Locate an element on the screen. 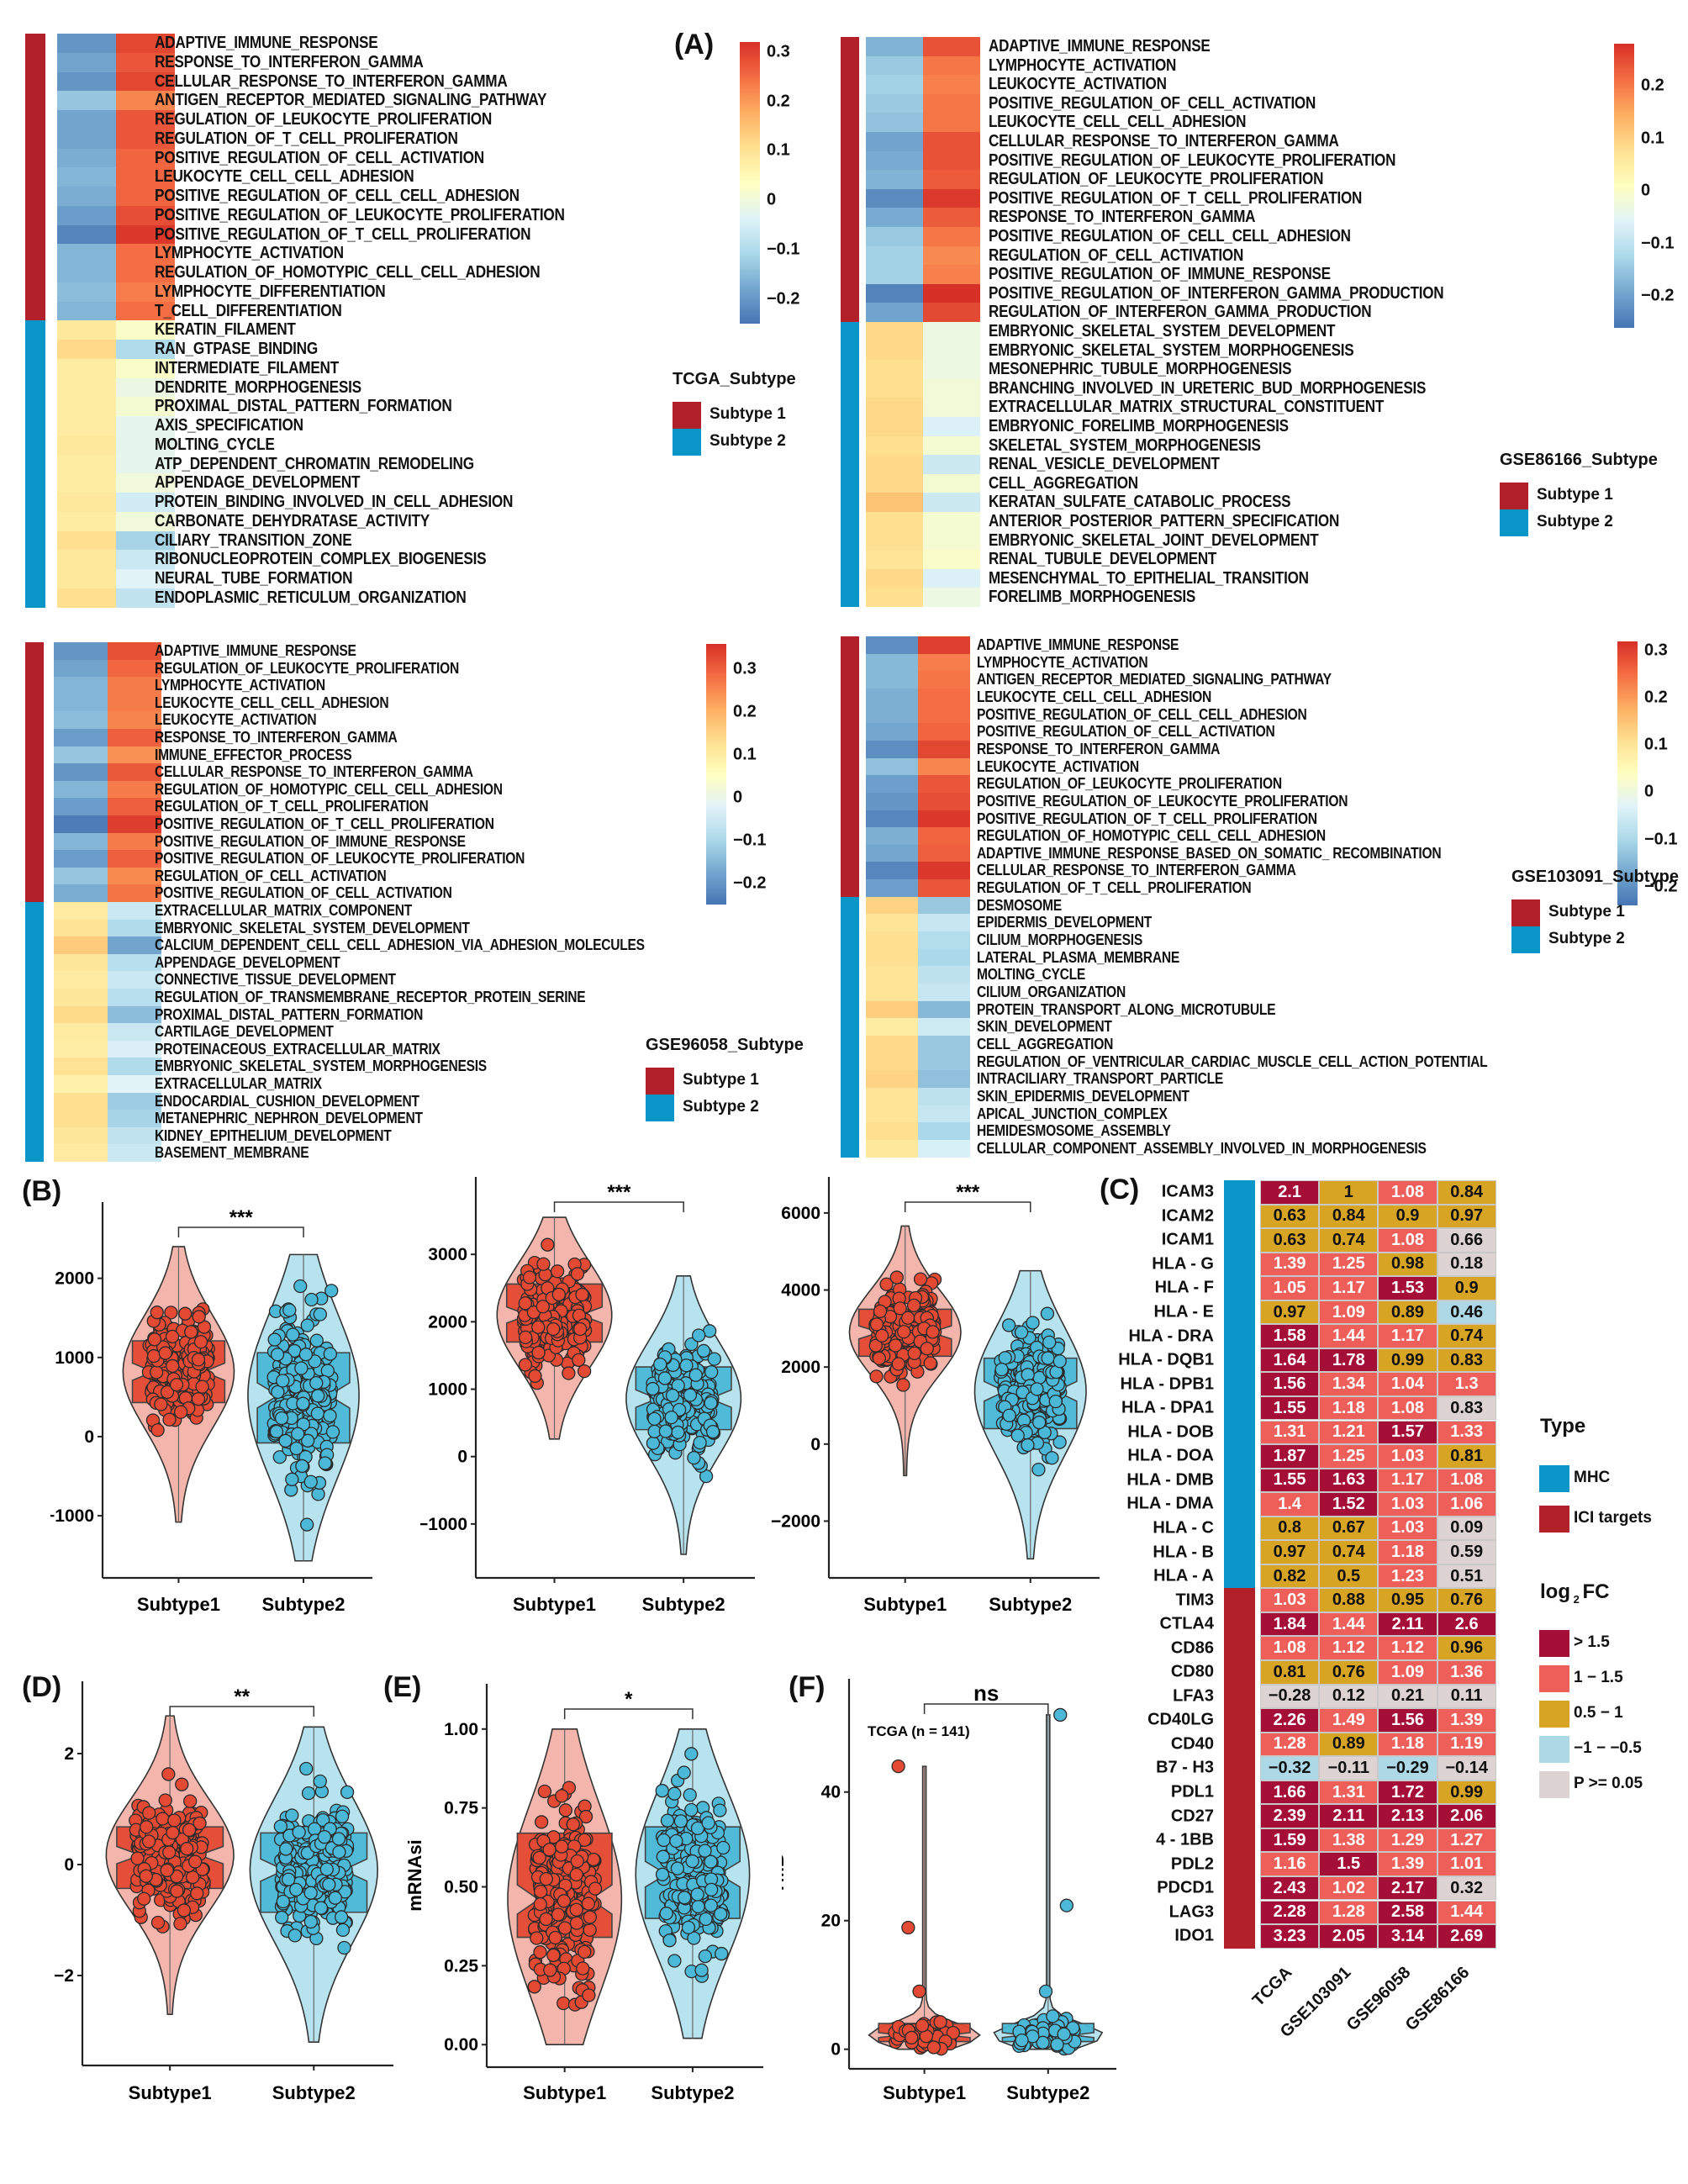 This screenshot has width=1688, height=2184. colorbar-tick-label: 0.3 is located at coordinates (745, 668).